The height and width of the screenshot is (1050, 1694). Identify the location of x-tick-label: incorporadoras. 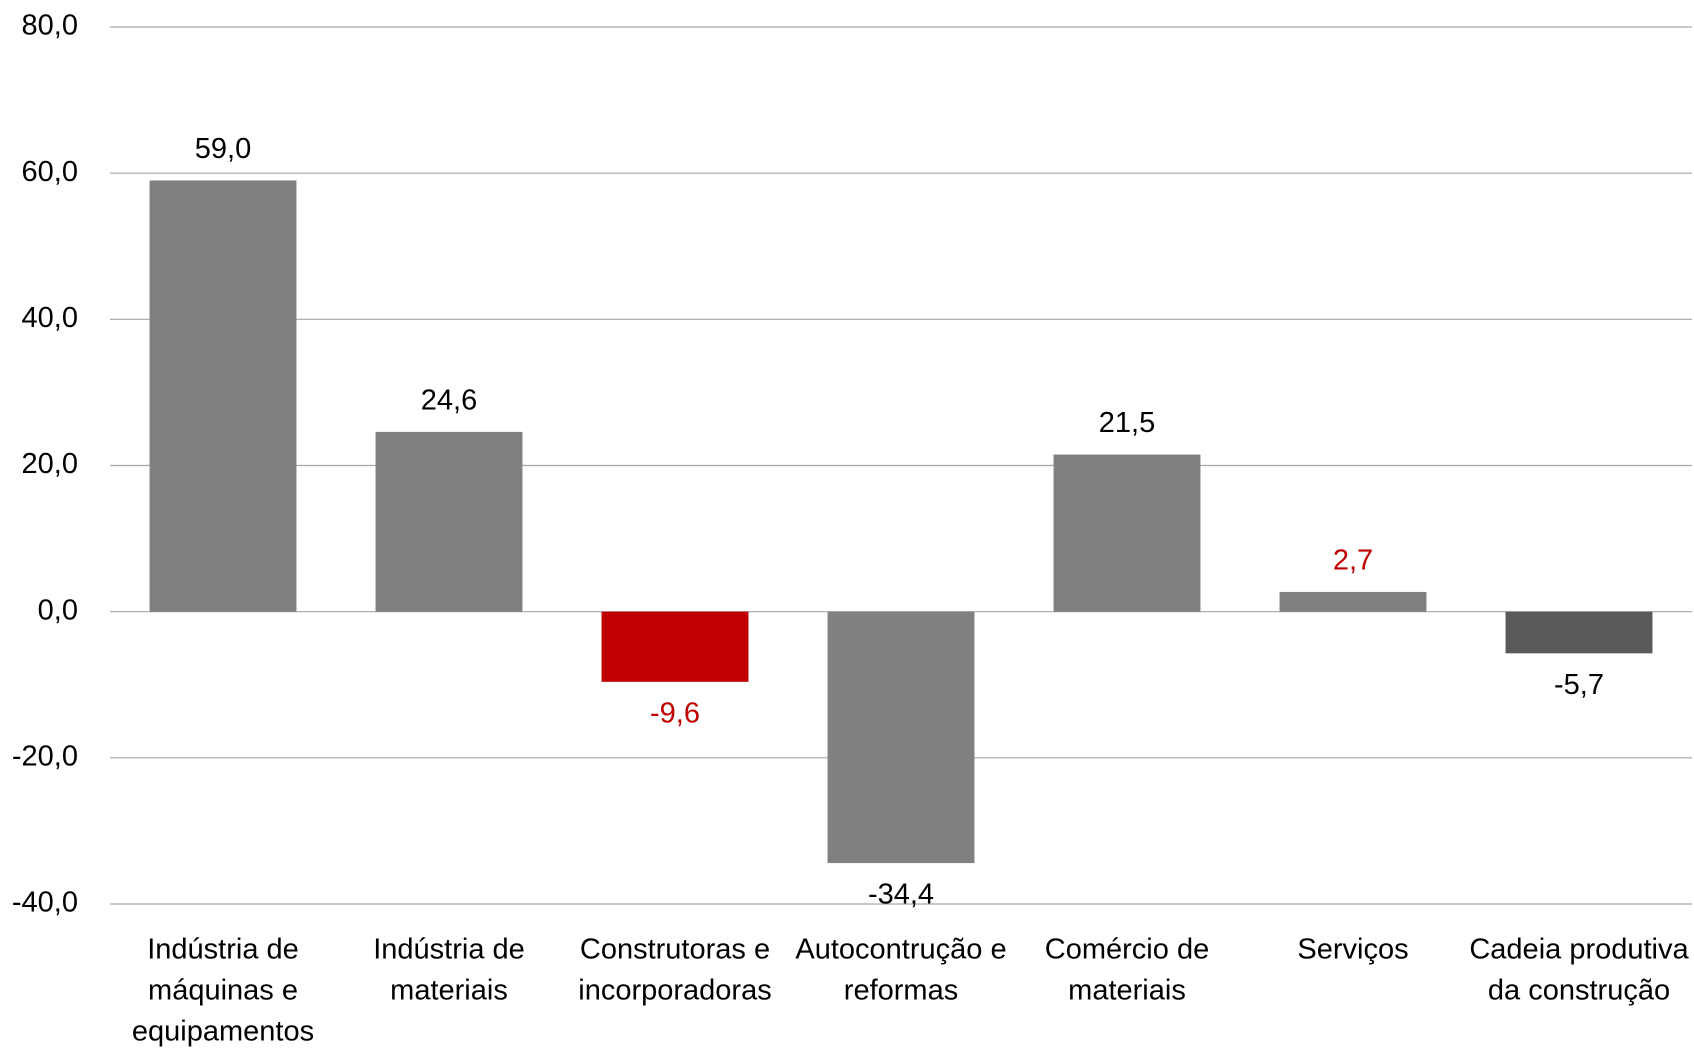
(674, 991).